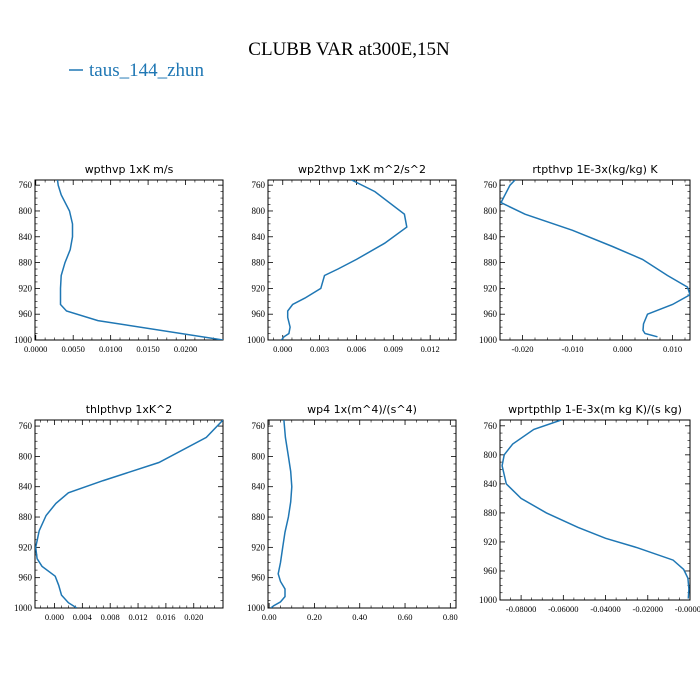 The width and height of the screenshot is (700, 700). I want to click on x-tick-label: 0.010, so click(672, 349).